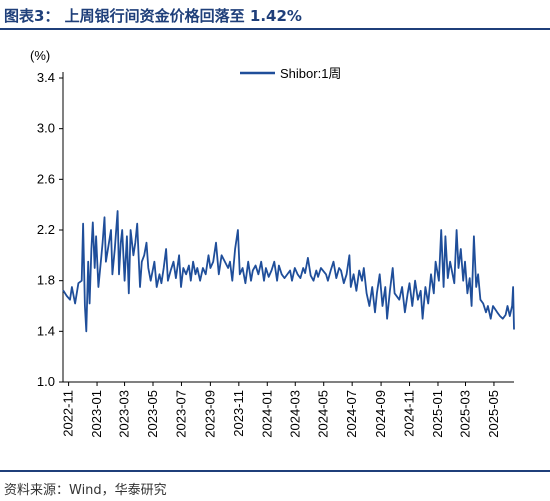  What do you see at coordinates (209, 414) in the screenshot?
I see `x-tick-label: 2023-09` at bounding box center [209, 414].